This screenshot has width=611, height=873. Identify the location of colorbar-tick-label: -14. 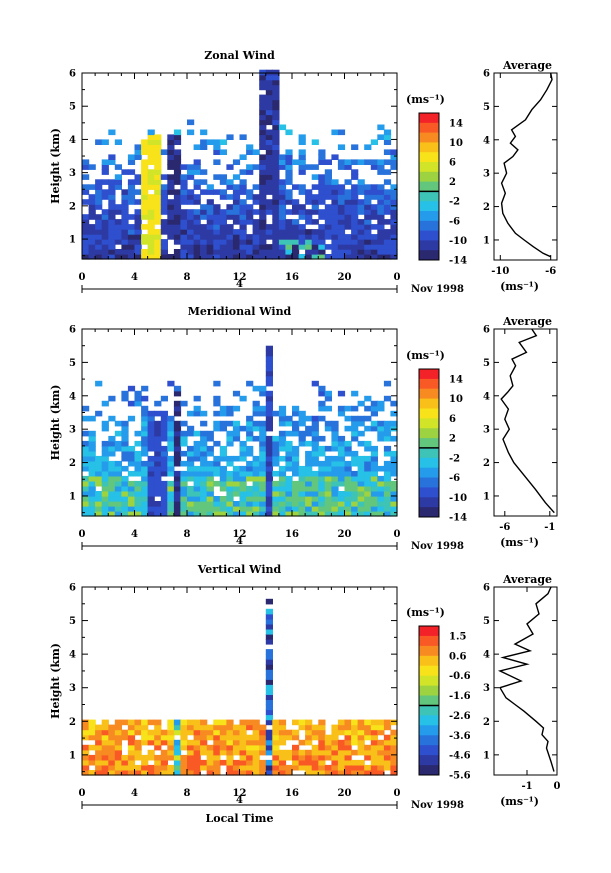
(458, 518).